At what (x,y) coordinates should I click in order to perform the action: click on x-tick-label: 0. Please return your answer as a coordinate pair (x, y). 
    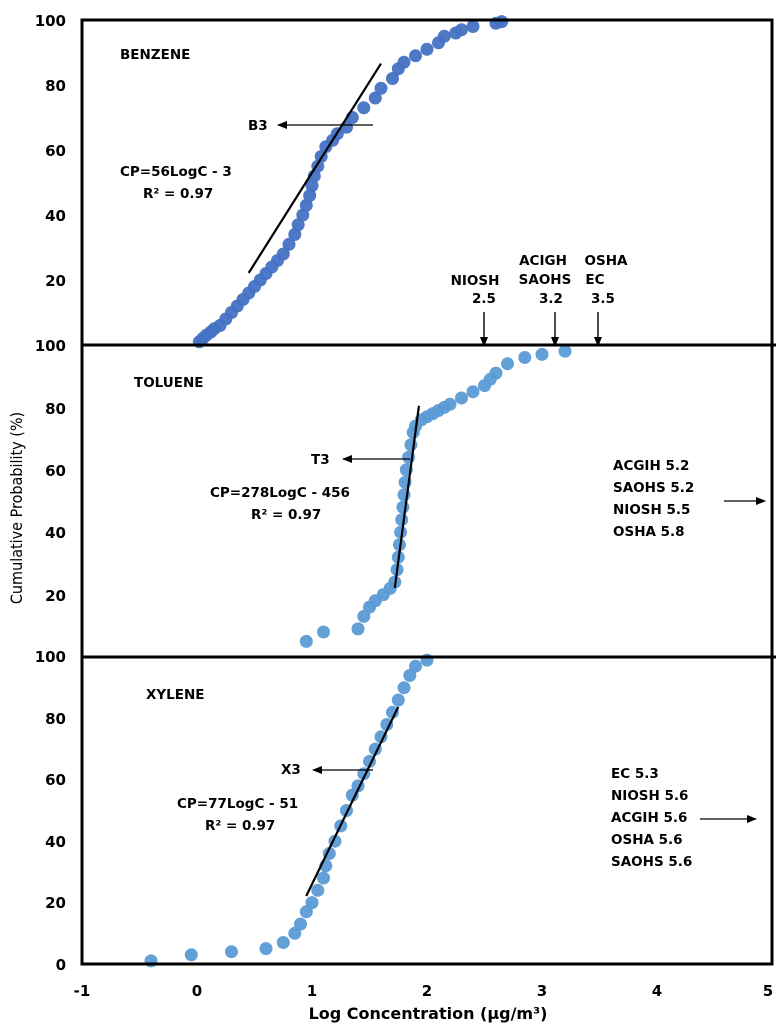
    Looking at the image, I should click on (197, 991).